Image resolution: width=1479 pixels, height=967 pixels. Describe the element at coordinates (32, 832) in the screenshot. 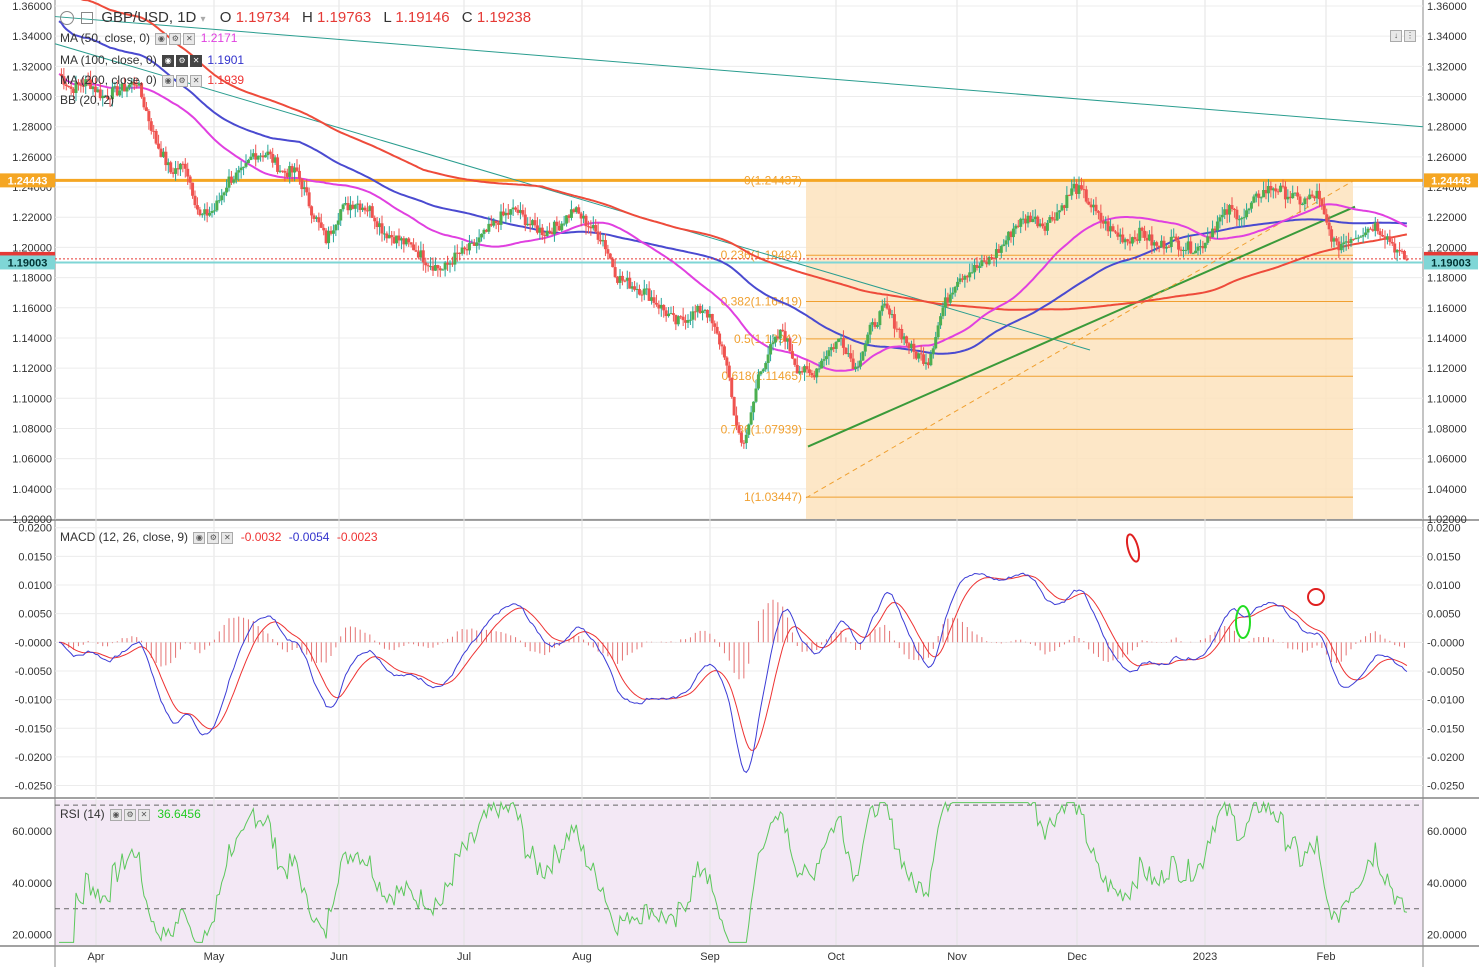

I see `rsi-tick-label-left: 60.0000` at that location.